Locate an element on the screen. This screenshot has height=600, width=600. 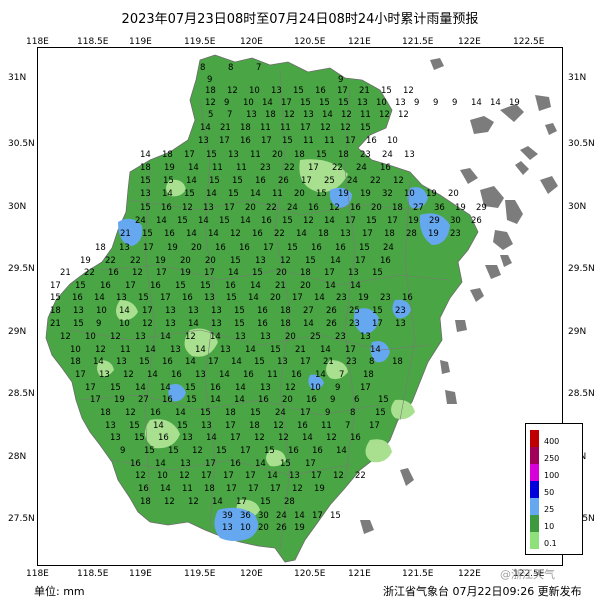
longitude-label: 122.5E is located at coordinates (529, 574).